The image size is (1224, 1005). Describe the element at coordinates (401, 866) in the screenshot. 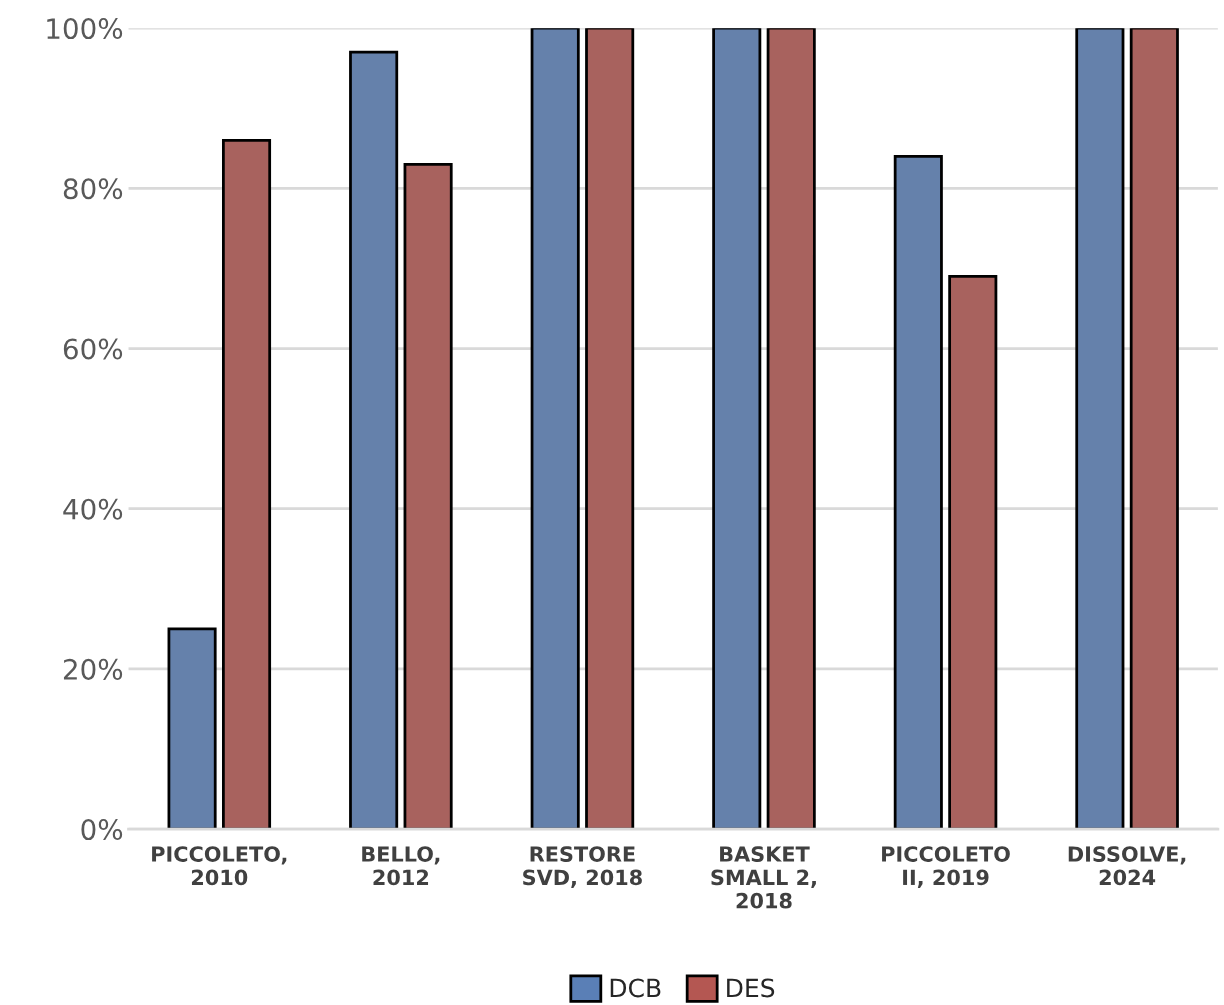

I see `x-tick-label: BELLO, 2012` at that location.